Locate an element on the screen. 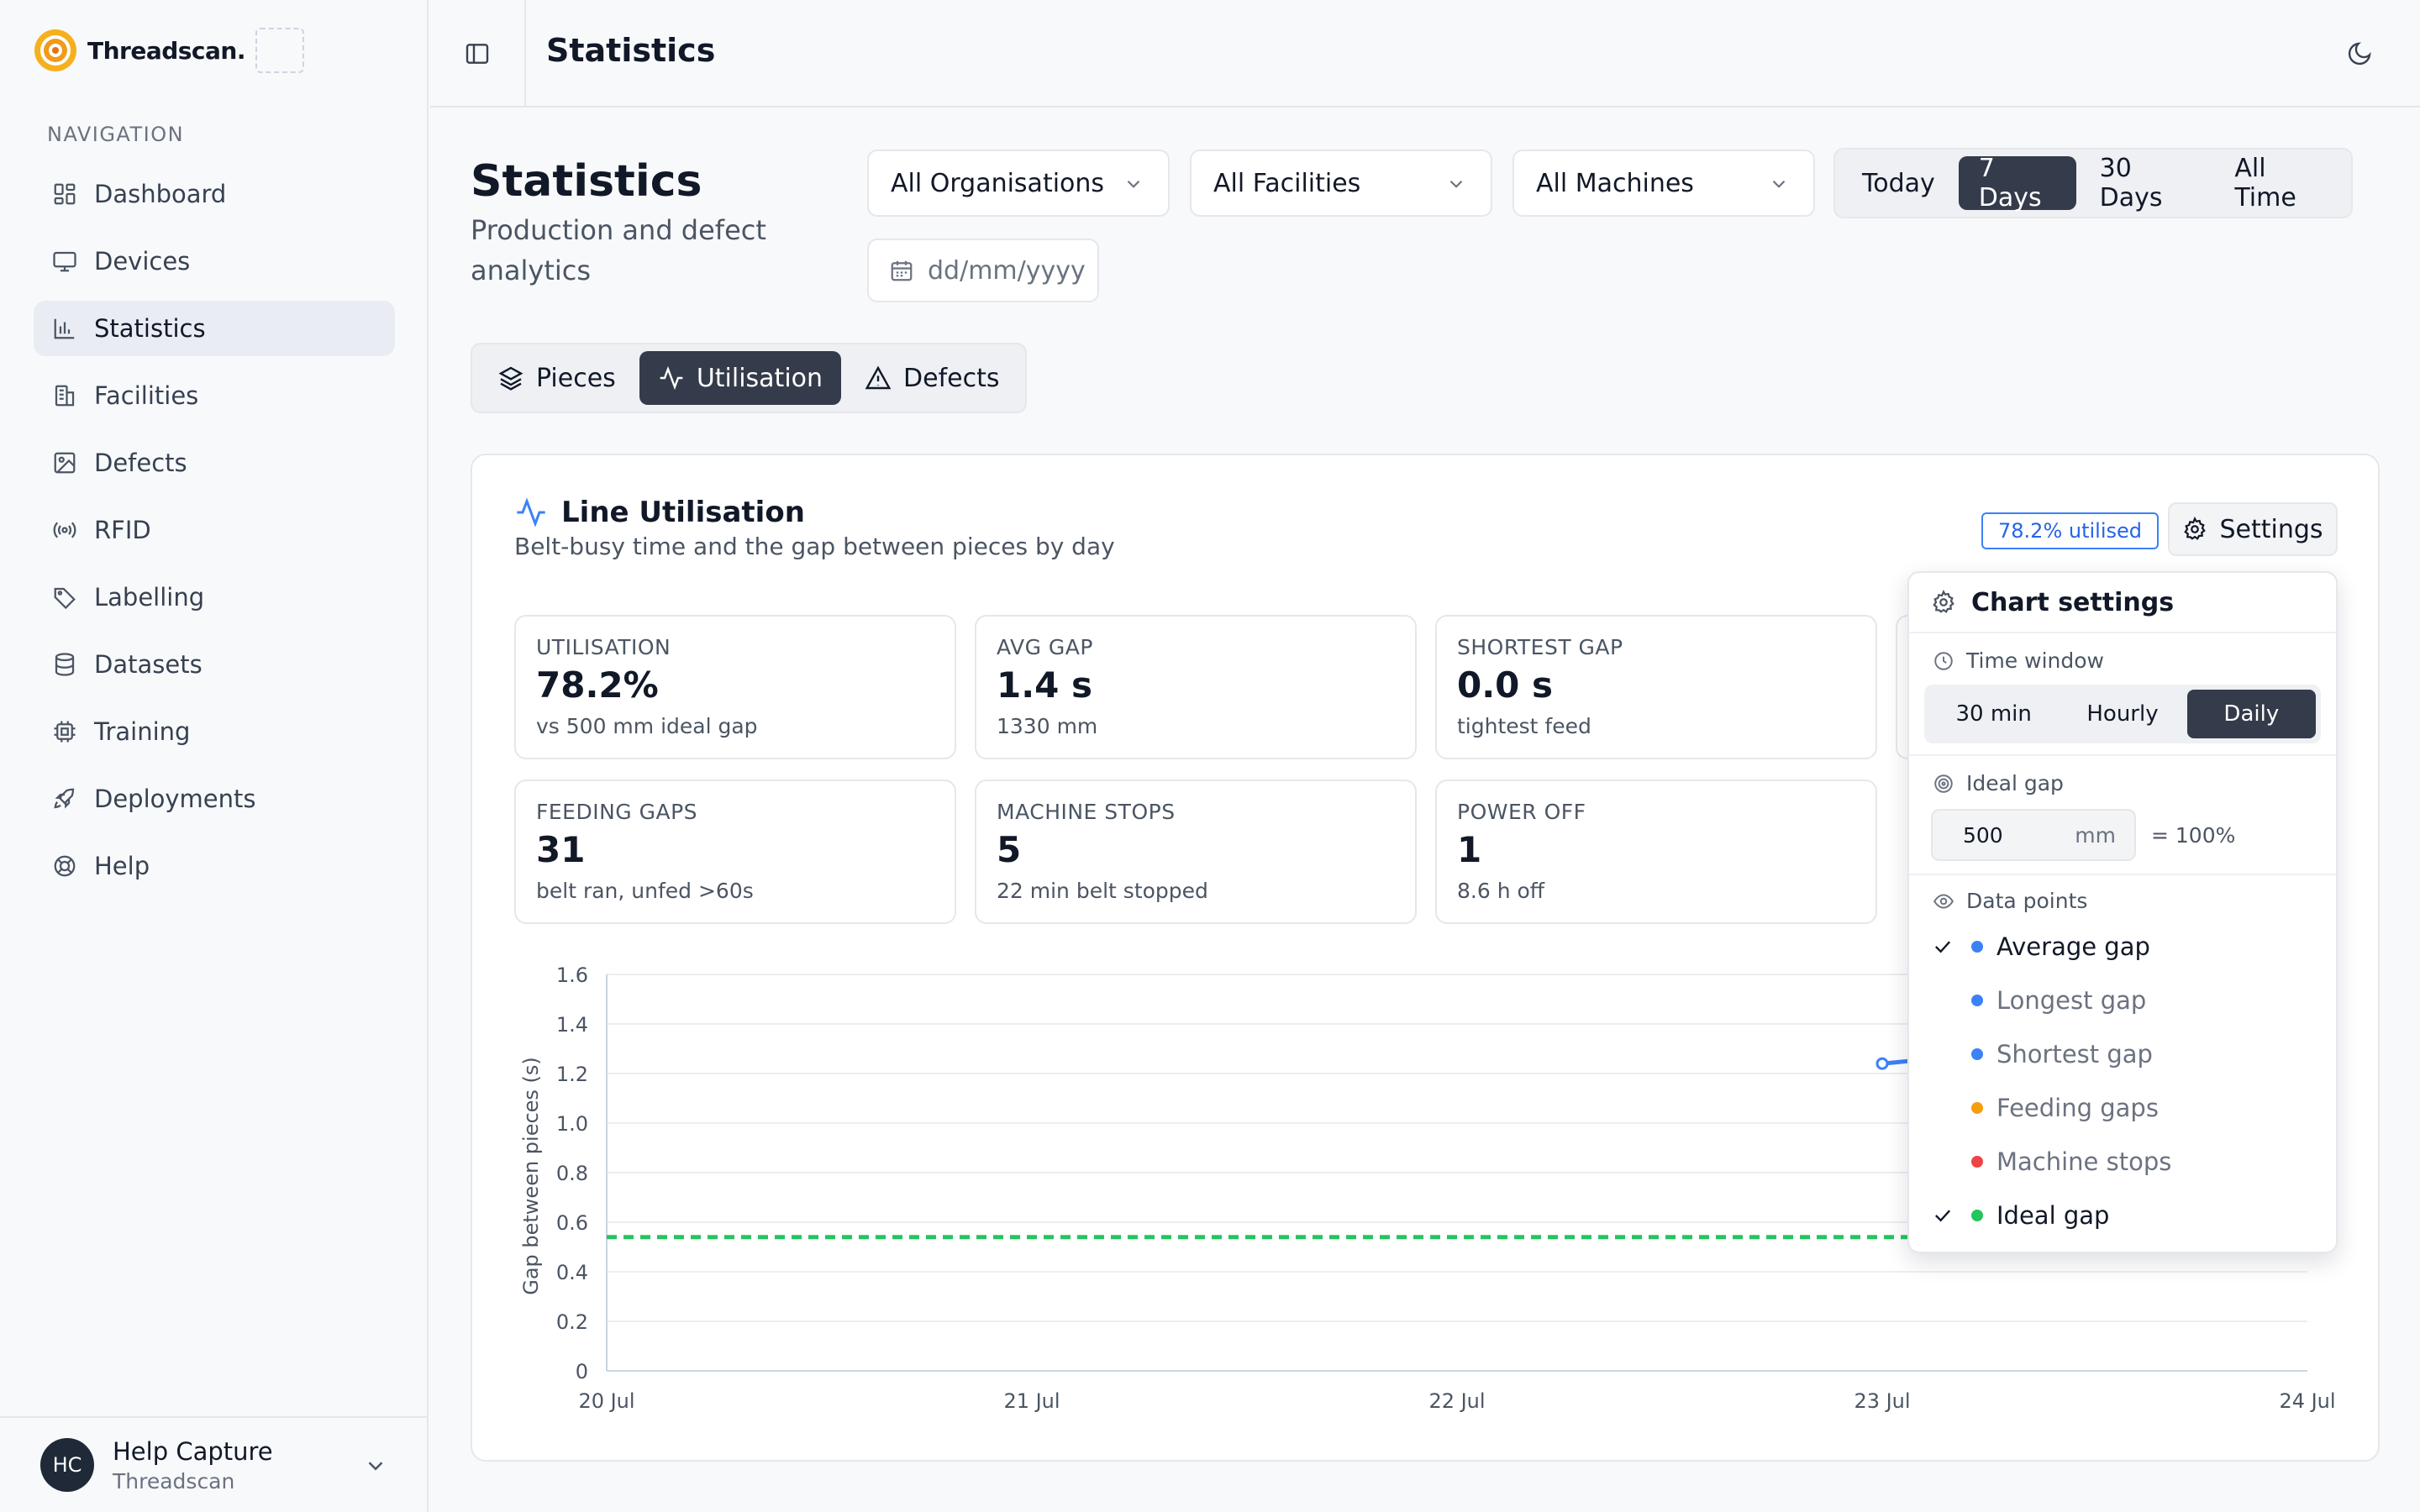 The height and width of the screenshot is (1512, 2420). sidebar-item-datasets: Datasets is located at coordinates (214, 664).